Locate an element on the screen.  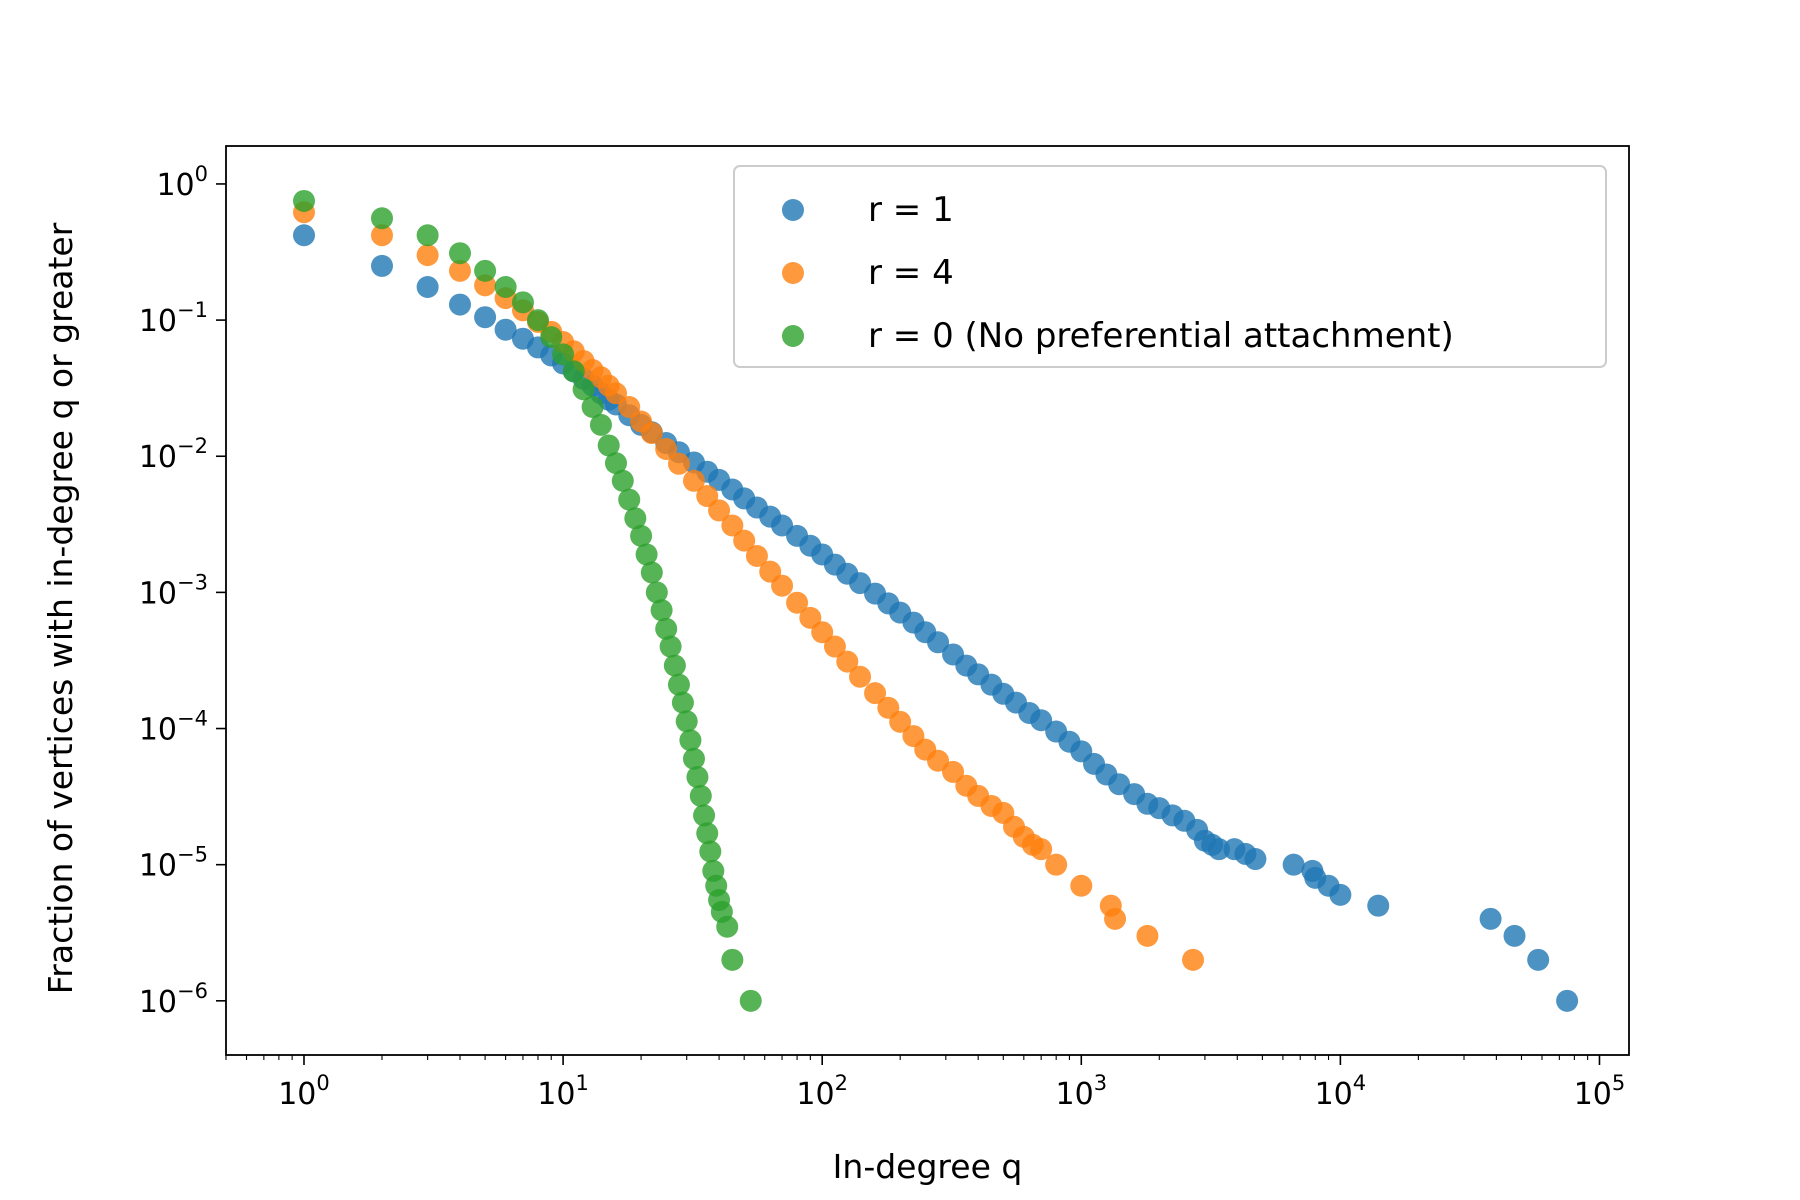
y-tick-label: 10⁻⁵ is located at coordinates (173, 863).